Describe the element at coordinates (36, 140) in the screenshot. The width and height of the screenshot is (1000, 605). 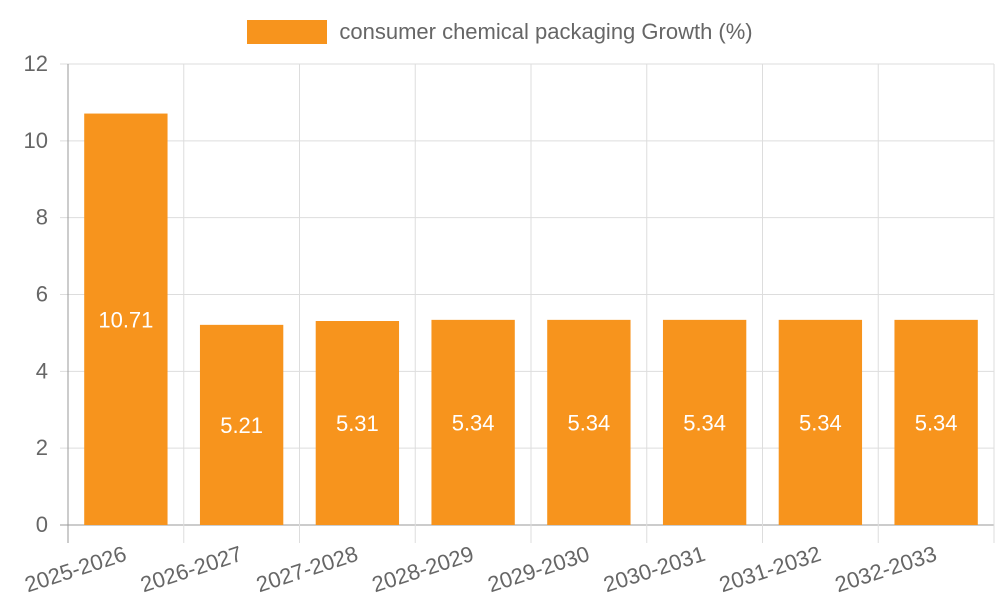
I see `y-tick-label: 10` at that location.